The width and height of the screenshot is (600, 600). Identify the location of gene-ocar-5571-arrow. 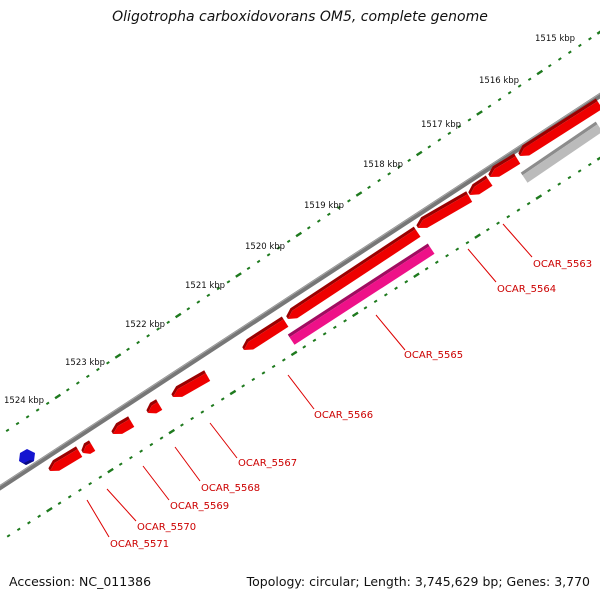
(65, 458).